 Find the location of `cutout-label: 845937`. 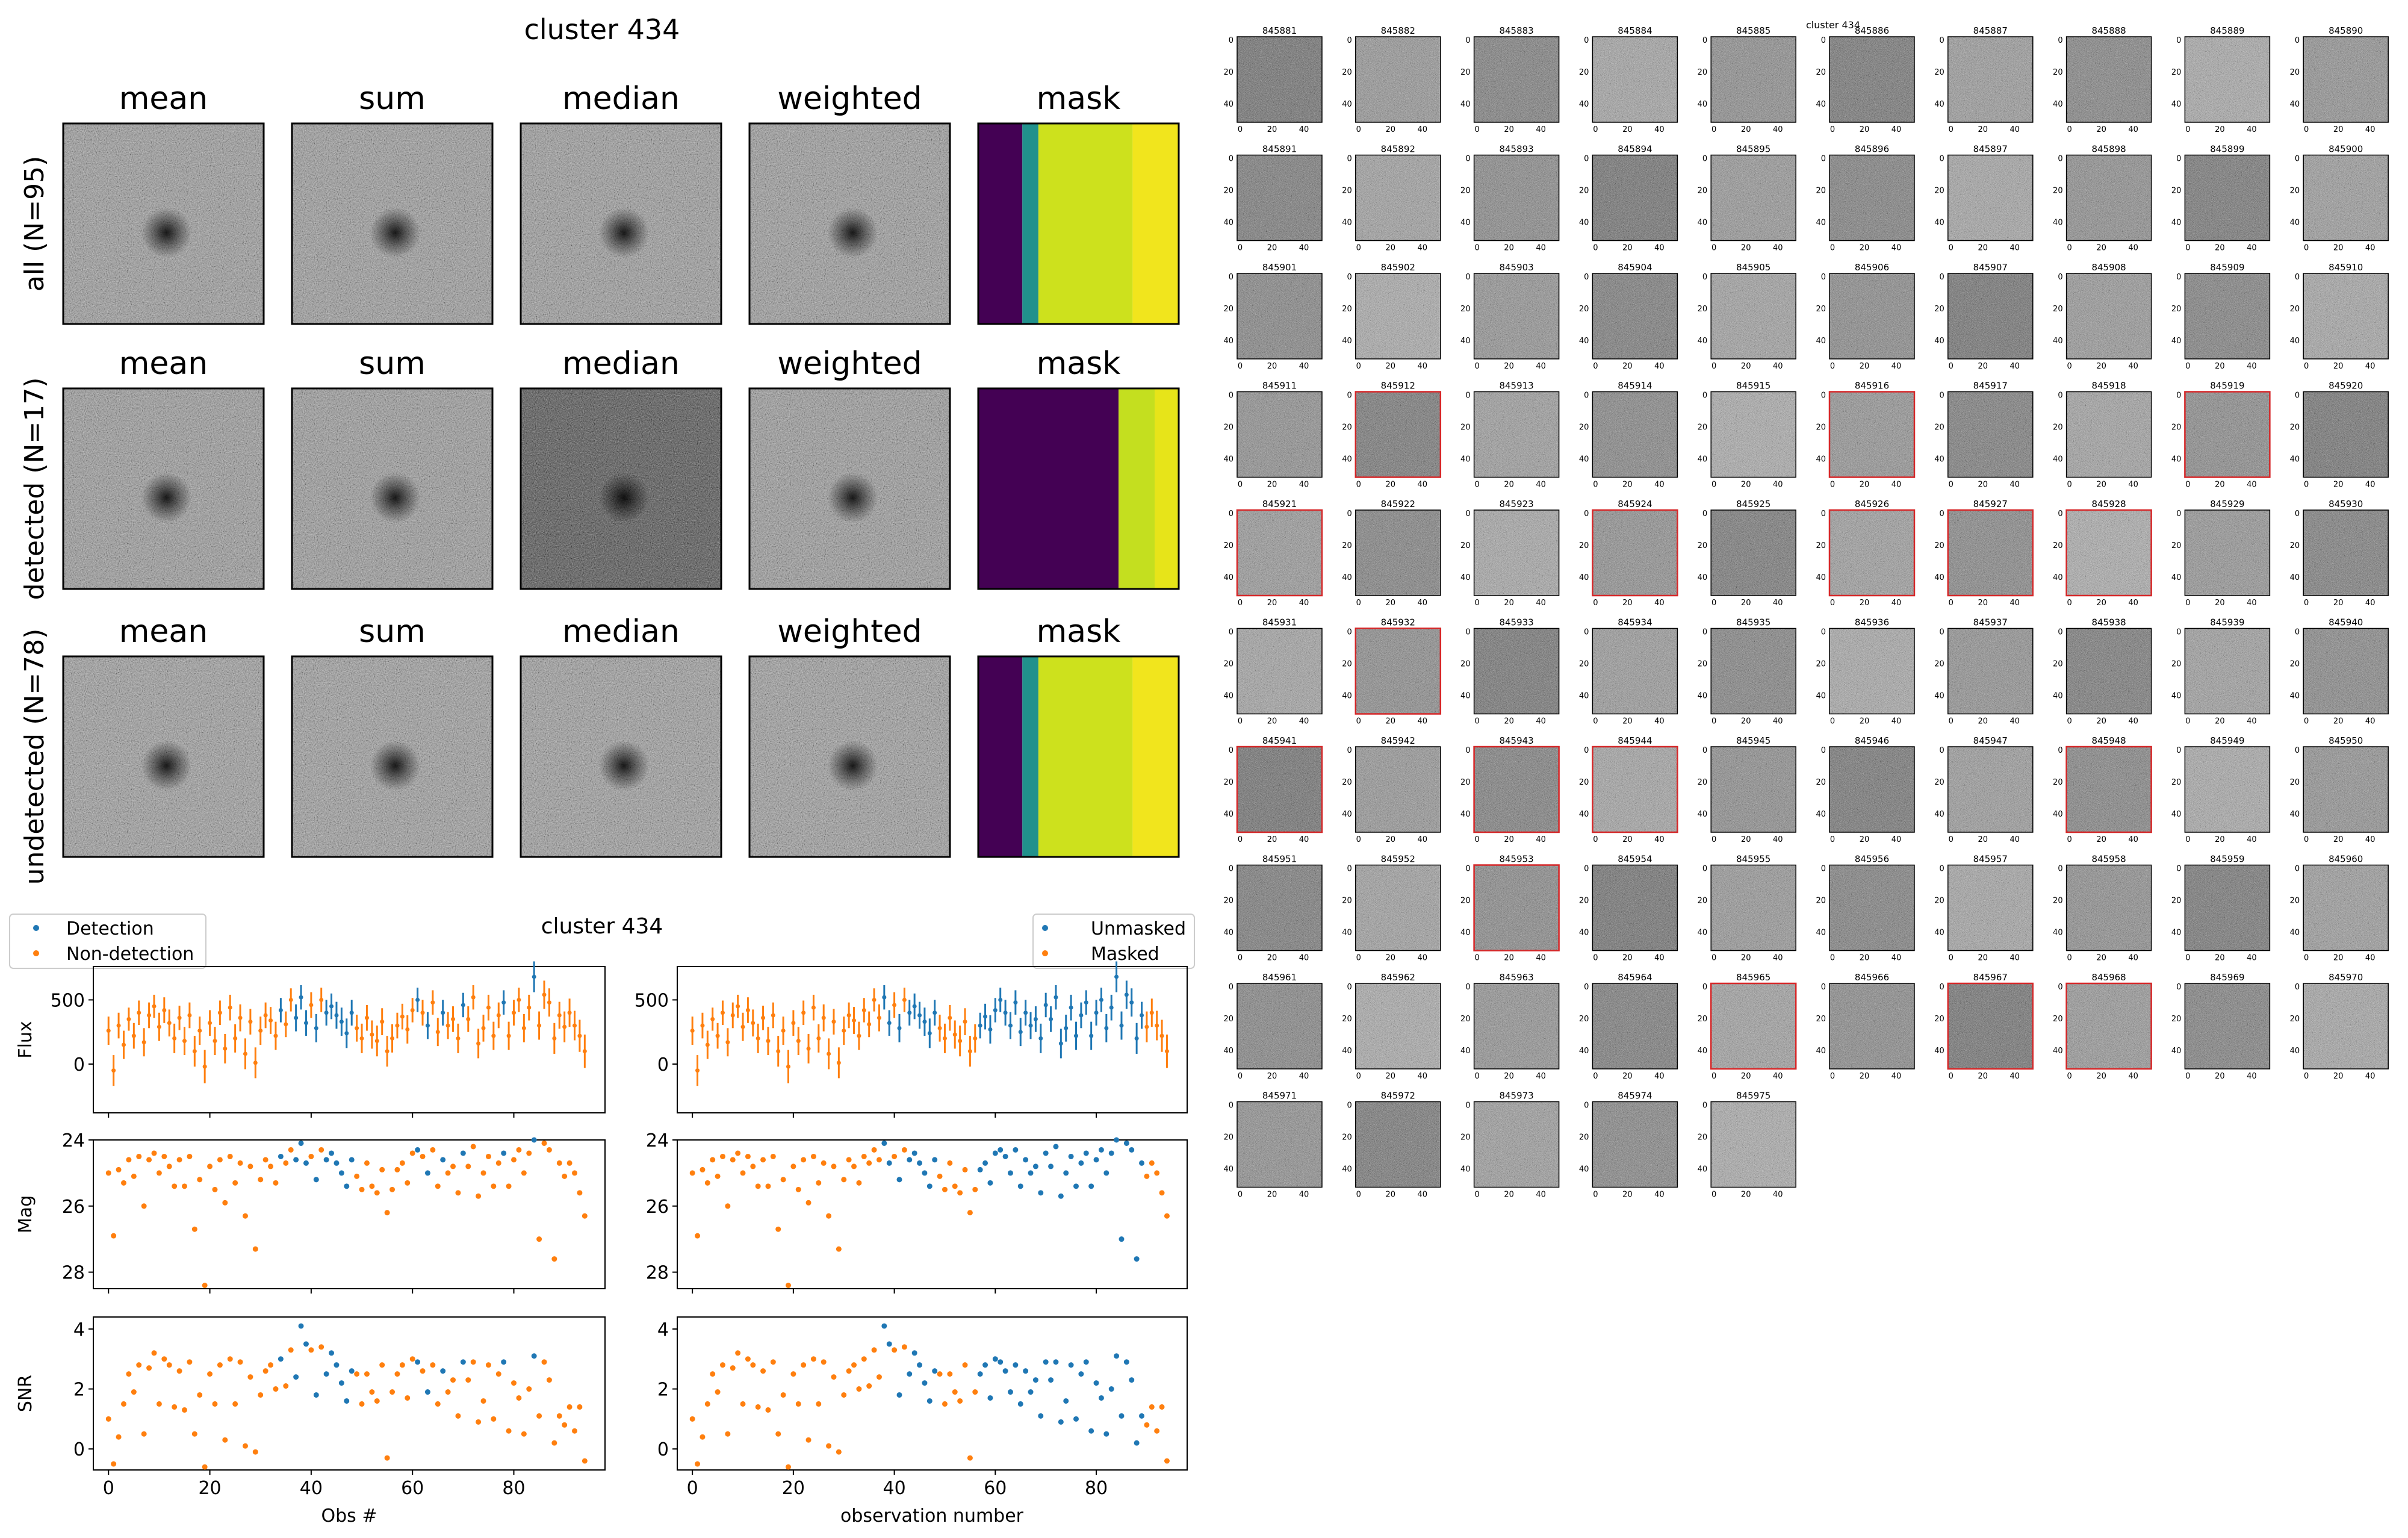

cutout-label: 845937 is located at coordinates (1990, 623).